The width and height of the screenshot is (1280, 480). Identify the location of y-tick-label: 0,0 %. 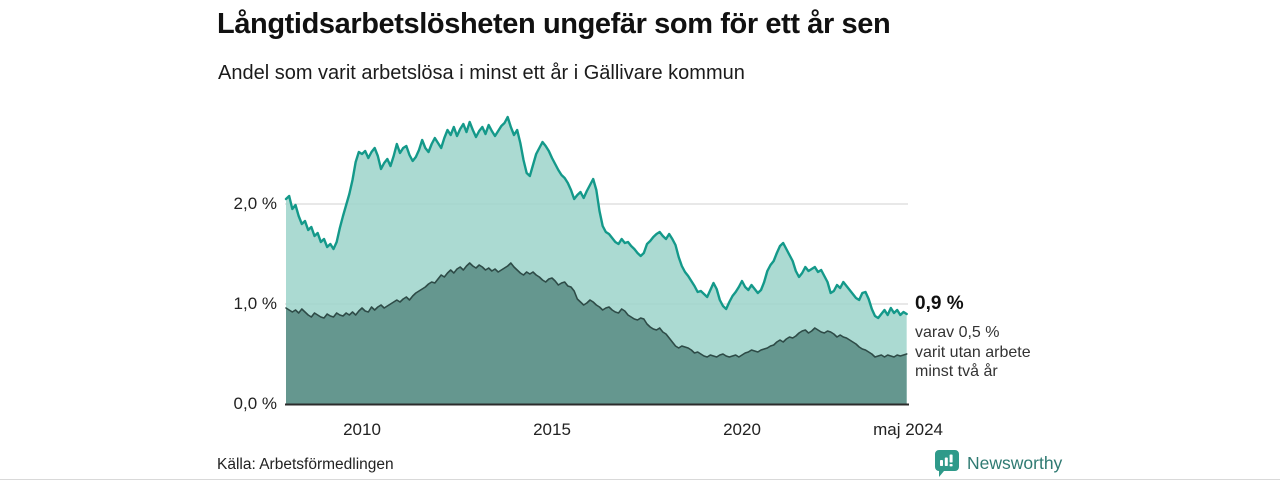
(255, 403).